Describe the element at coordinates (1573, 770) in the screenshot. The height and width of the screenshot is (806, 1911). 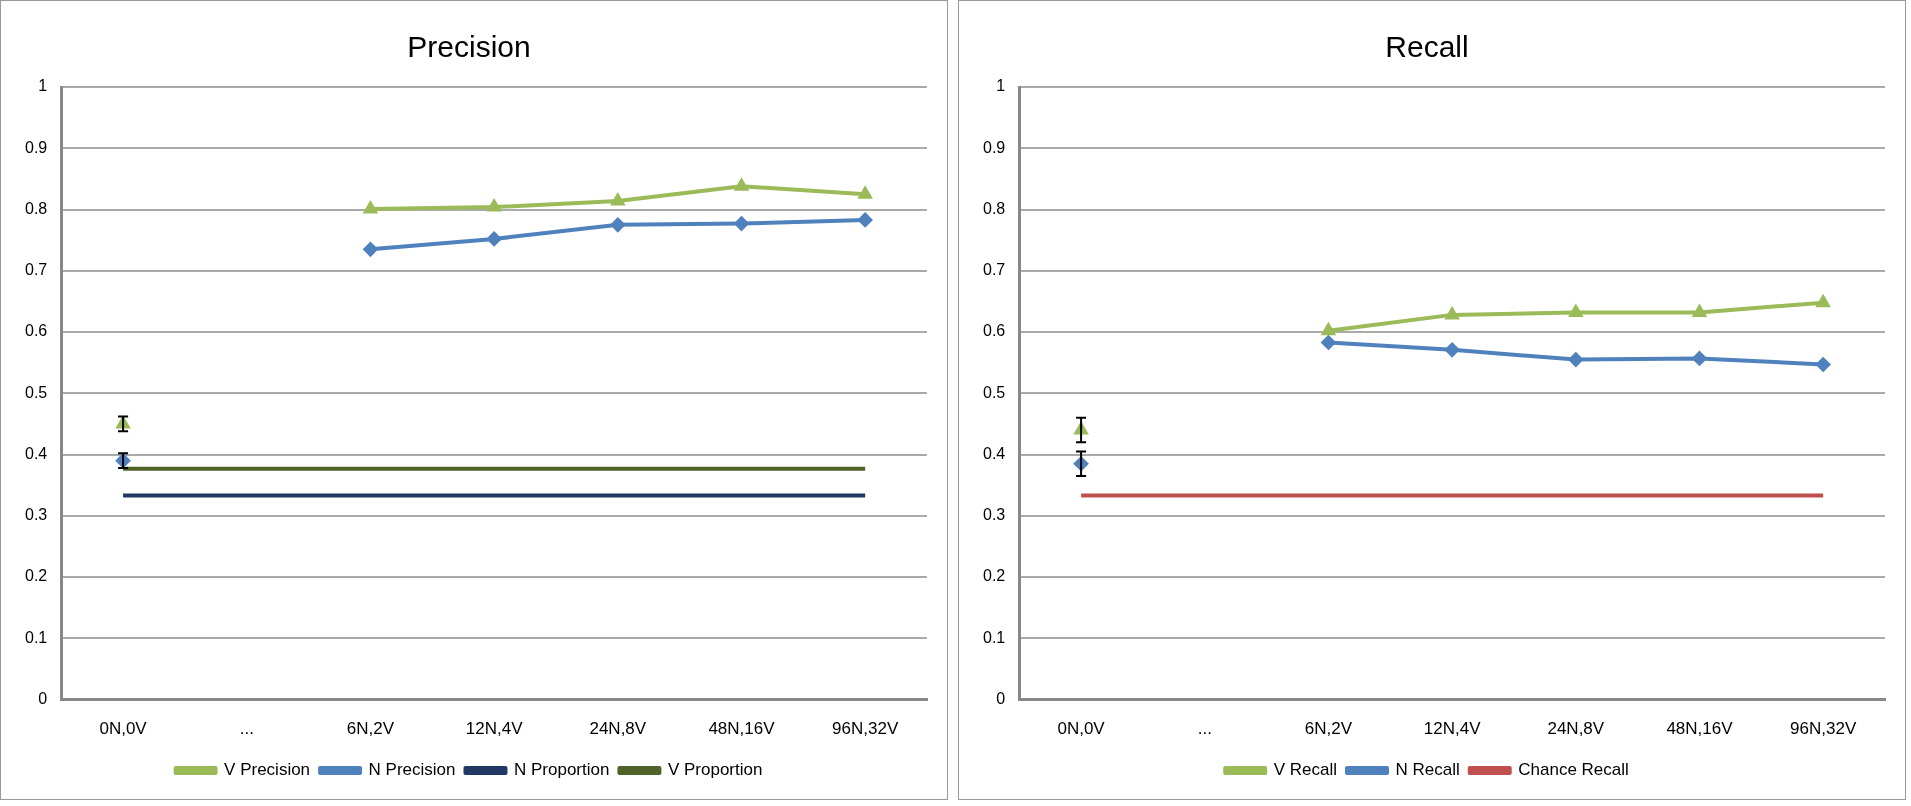
I see `legend-label: Chance Recall` at that location.